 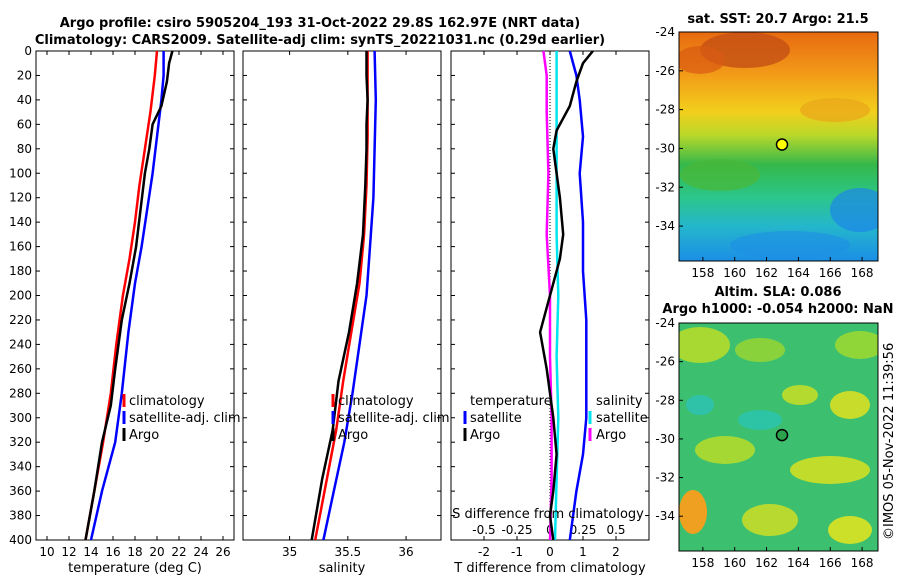 What do you see at coordinates (485, 435) in the screenshot?
I see `legend-t-argo-label: Argo` at bounding box center [485, 435].